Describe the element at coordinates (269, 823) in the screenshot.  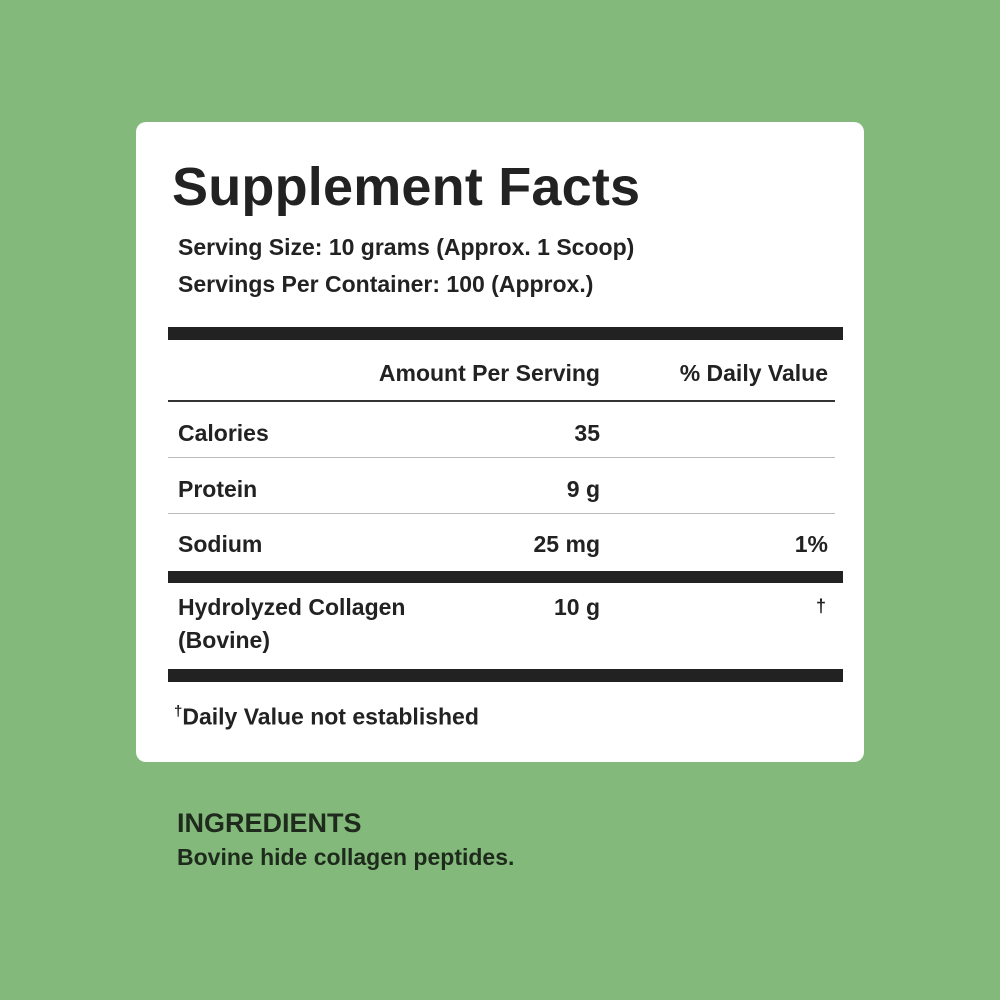
I see `ingredients-heading: INGREDIENTS` at that location.